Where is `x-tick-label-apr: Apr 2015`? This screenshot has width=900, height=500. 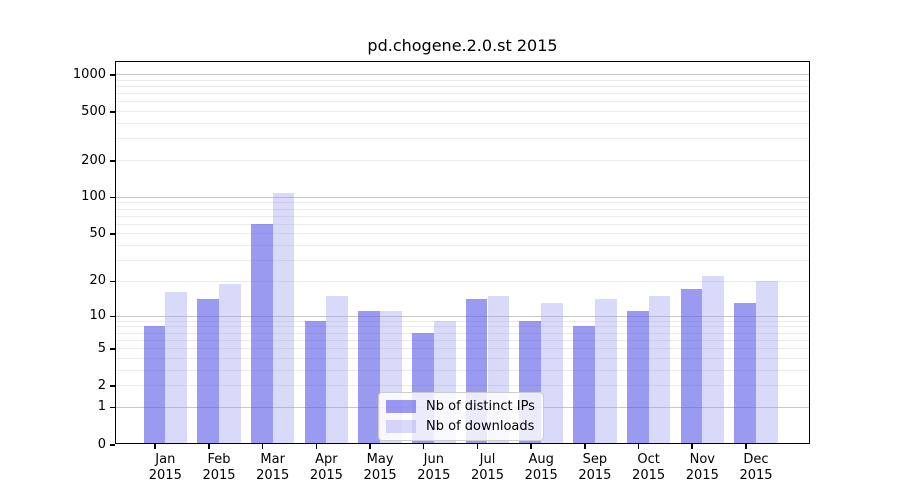
x-tick-label-apr: Apr 2015 is located at coordinates (326, 468).